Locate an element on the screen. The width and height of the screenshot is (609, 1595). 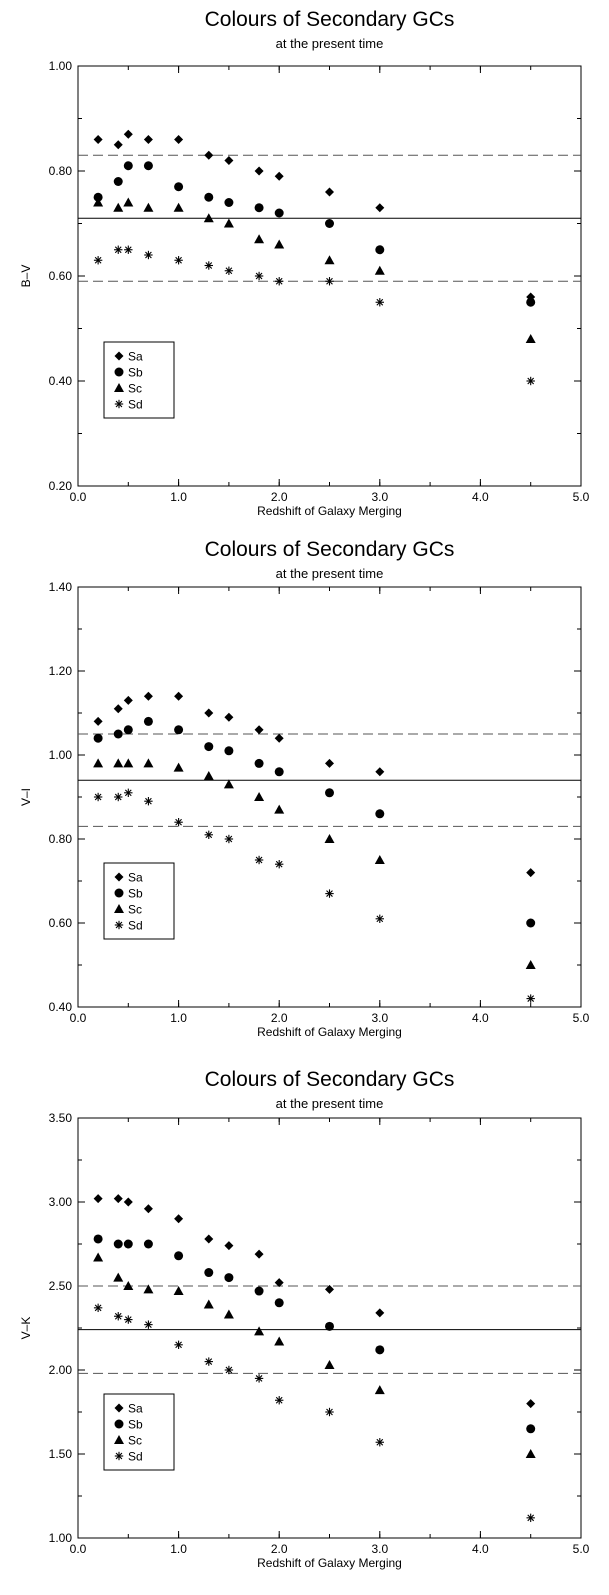
y-tick-label: 1.50 is located at coordinates (61, 1454).